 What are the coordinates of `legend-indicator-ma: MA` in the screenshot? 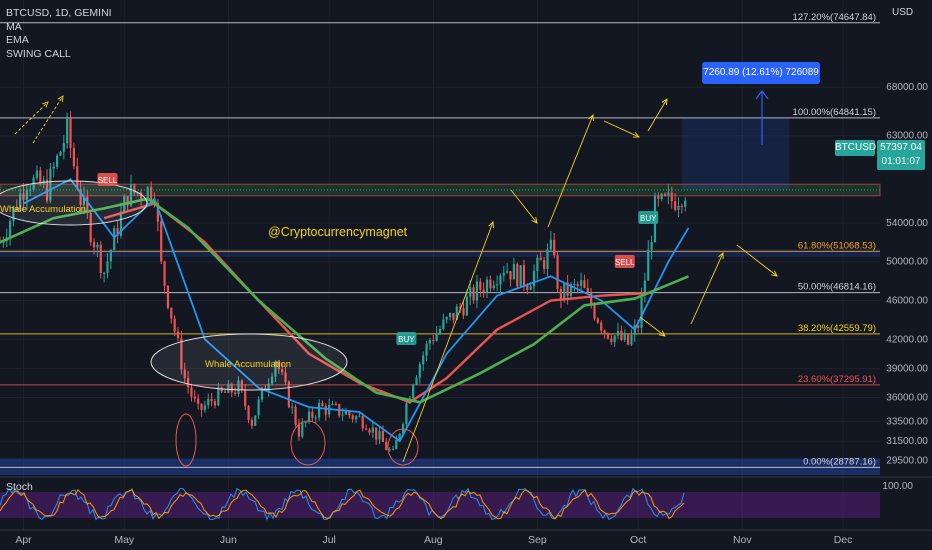 It's located at (14, 26).